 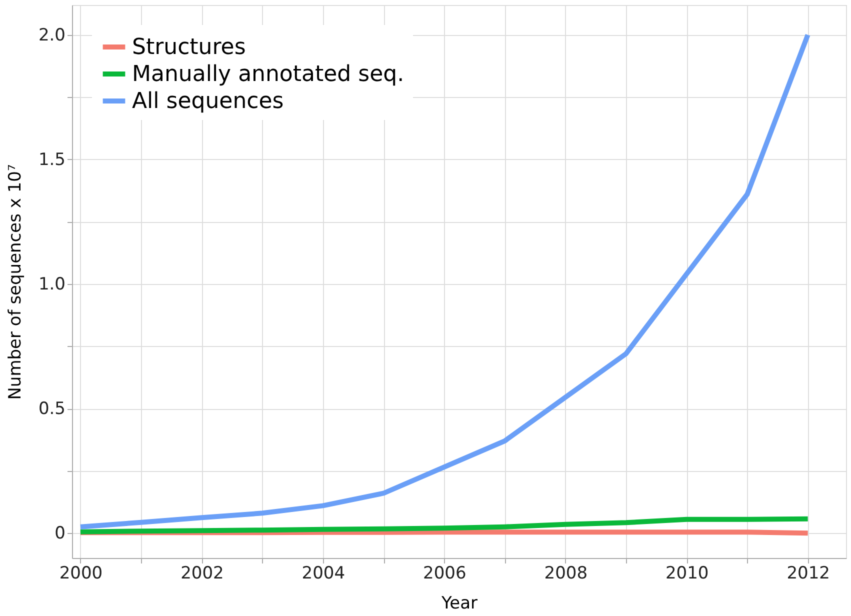 What do you see at coordinates (268, 74) in the screenshot?
I see `legend-label: Manually annotated seq.` at bounding box center [268, 74].